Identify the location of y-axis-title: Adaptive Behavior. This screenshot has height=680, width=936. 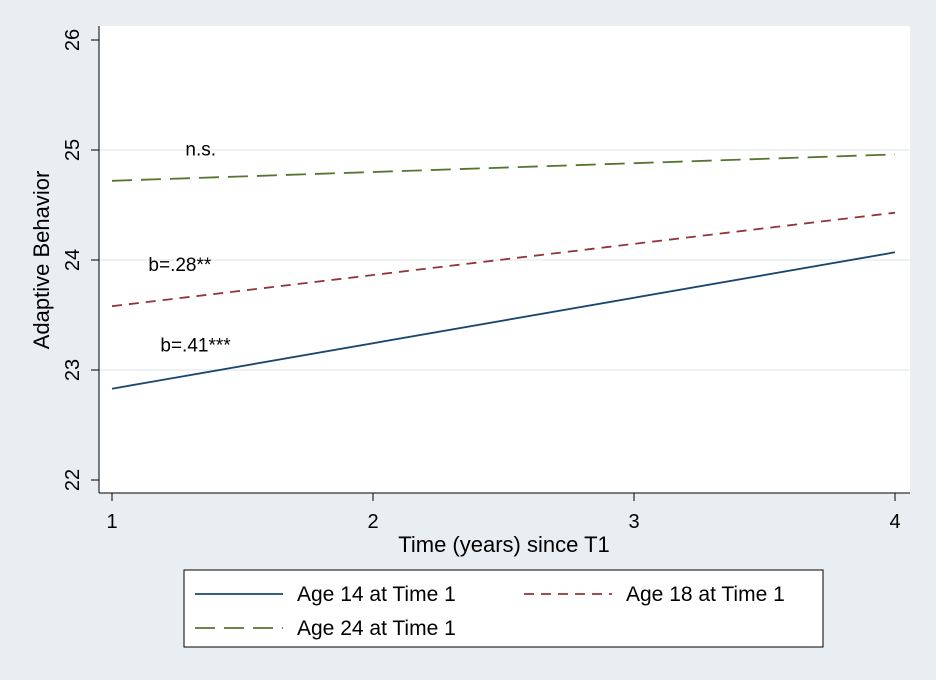
(41, 260).